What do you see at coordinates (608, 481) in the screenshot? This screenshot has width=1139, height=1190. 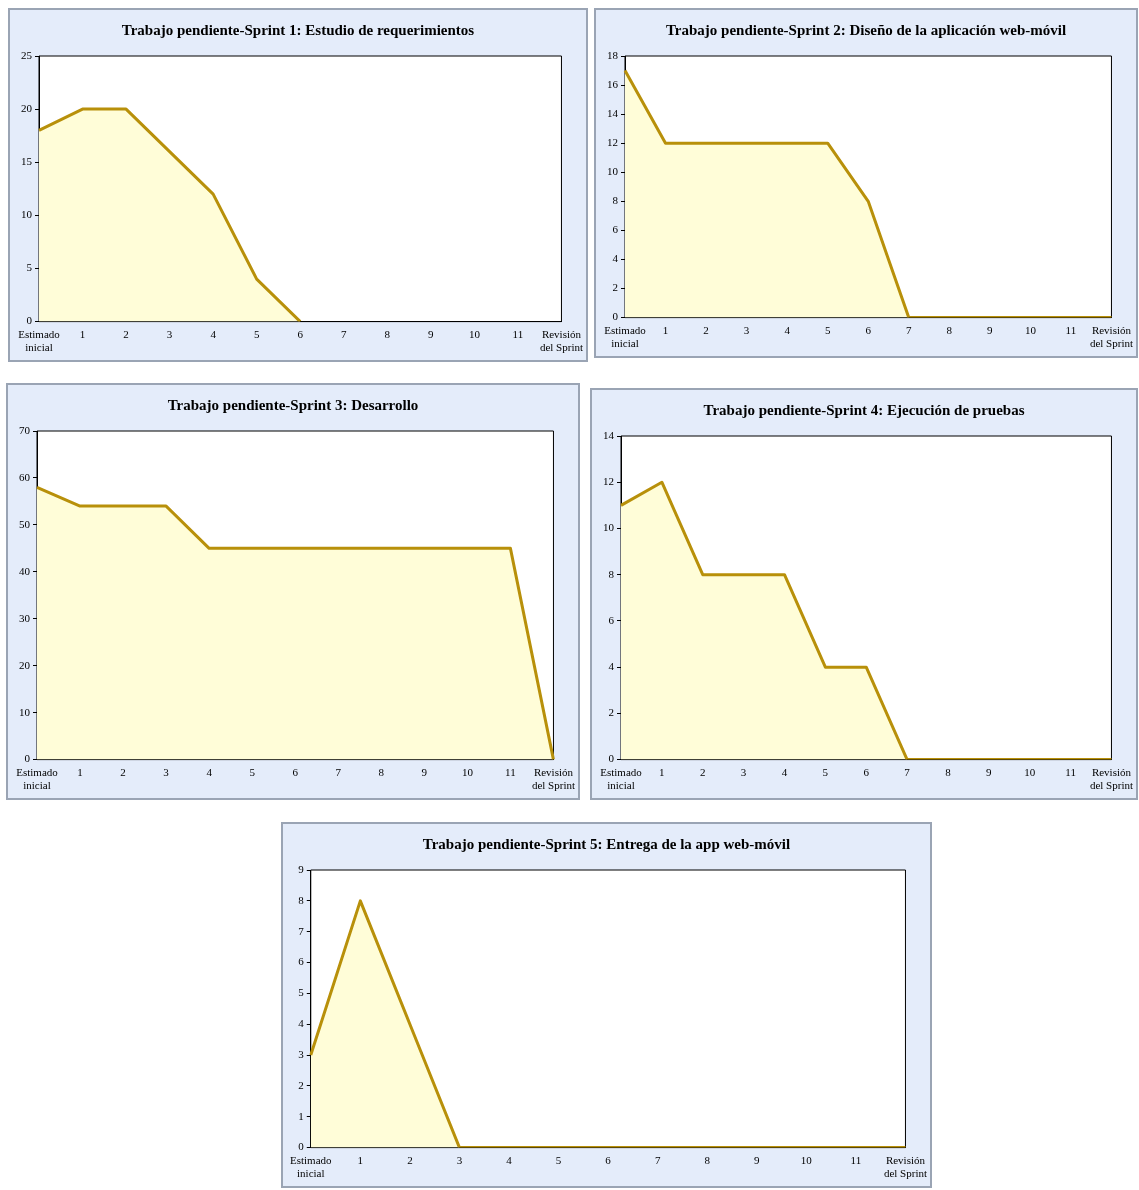 I see `y-tick-label: 12` at bounding box center [608, 481].